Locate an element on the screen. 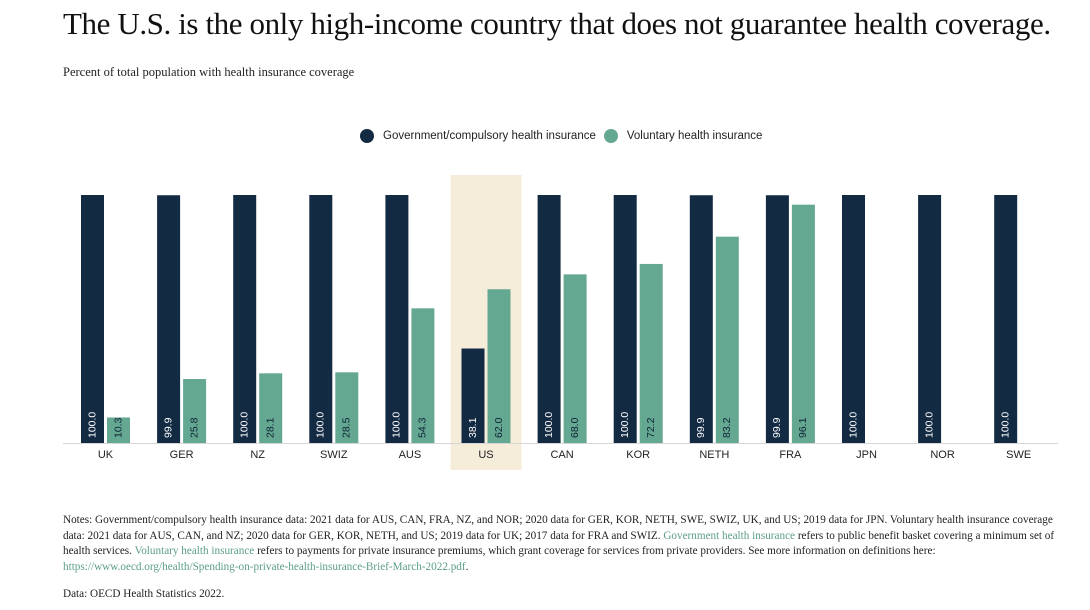 Image resolution: width=1090 pixels, height=610 pixels. x-tick-label-fra: FRA is located at coordinates (790, 455).